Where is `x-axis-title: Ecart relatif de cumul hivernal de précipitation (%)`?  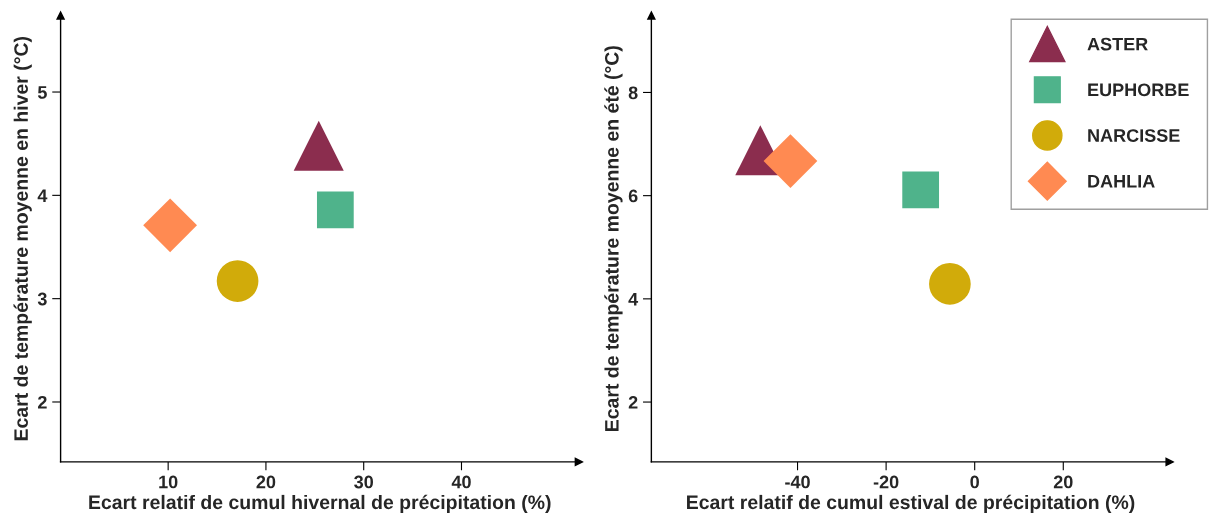 x-axis-title: Ecart relatif de cumul hivernal de précipitation (%) is located at coordinates (320, 504).